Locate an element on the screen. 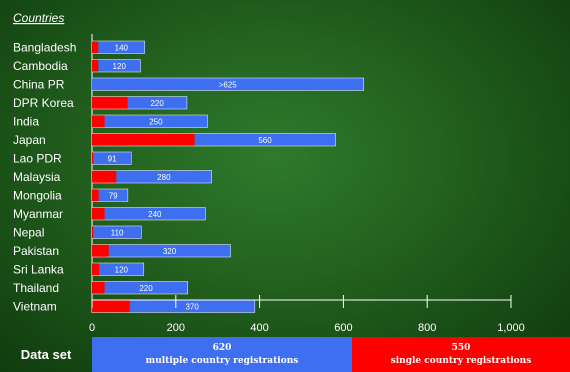 The width and height of the screenshot is (570, 372). bar-multiple-sri-lanka is located at coordinates (121, 269).